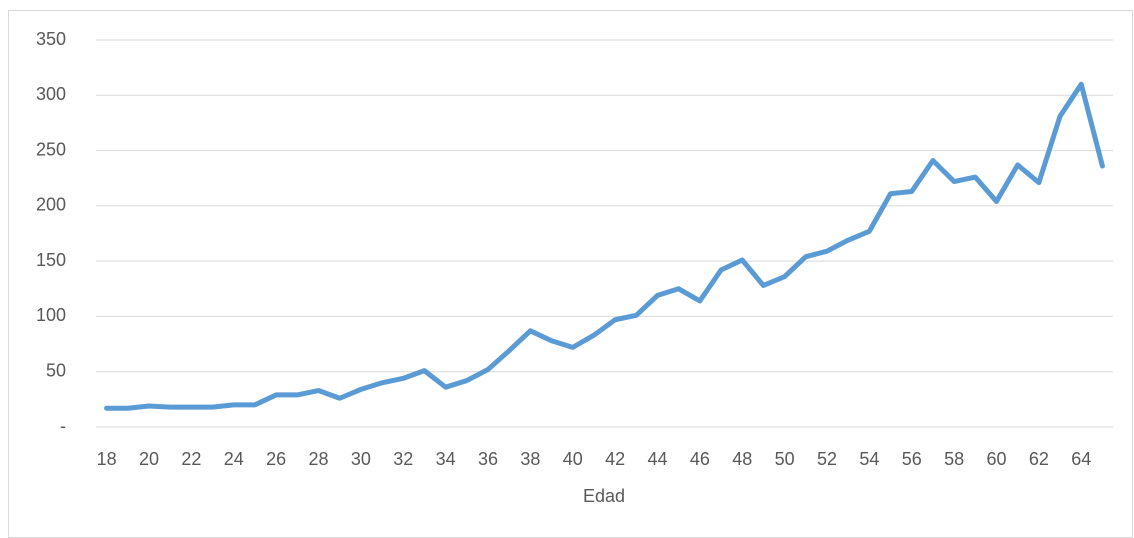 Image resolution: width=1134 pixels, height=538 pixels. What do you see at coordinates (446, 459) in the screenshot?
I see `x-tick-label: 34` at bounding box center [446, 459].